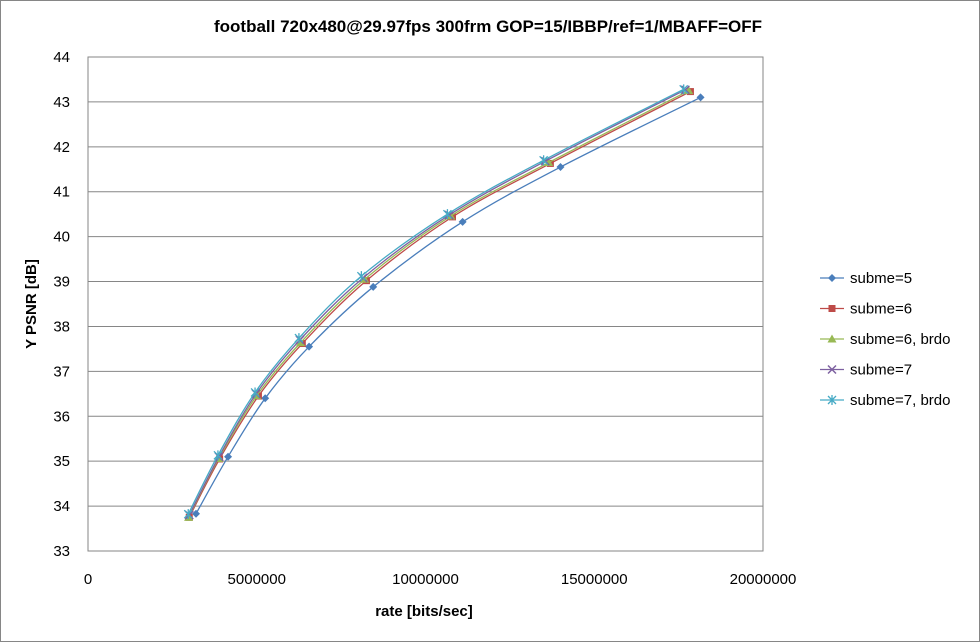 The image size is (980, 642). I want to click on legend-item: subme=7, so click(866, 370).